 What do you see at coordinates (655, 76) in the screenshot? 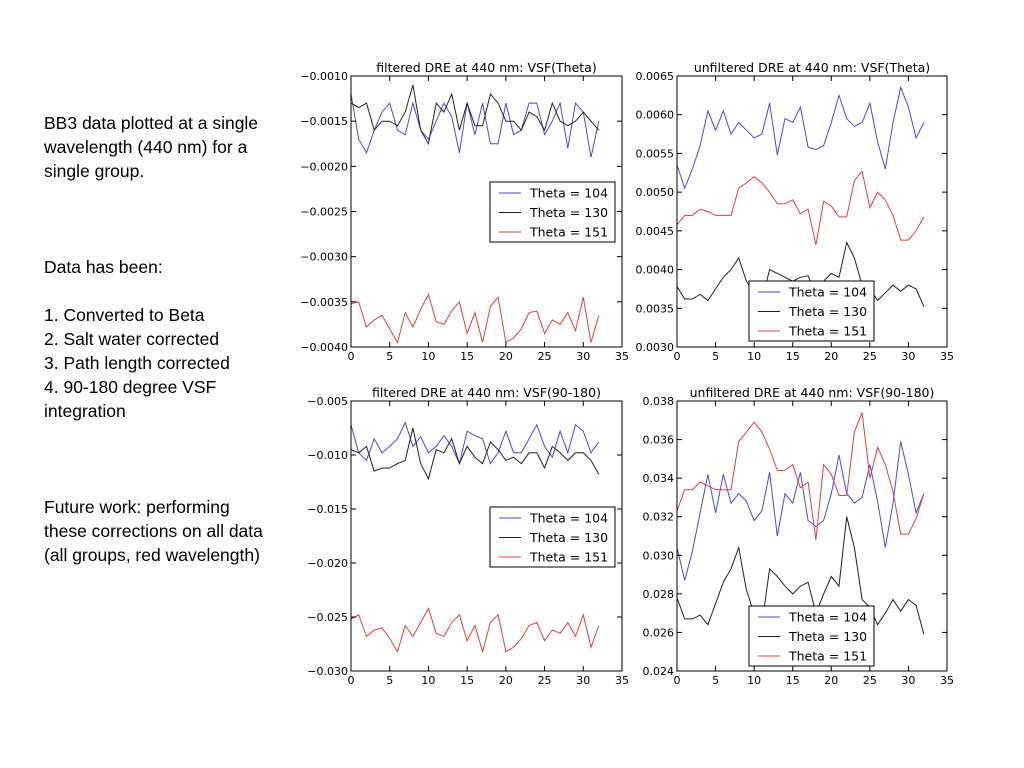
I see `y-tick-label: 0.0065` at bounding box center [655, 76].